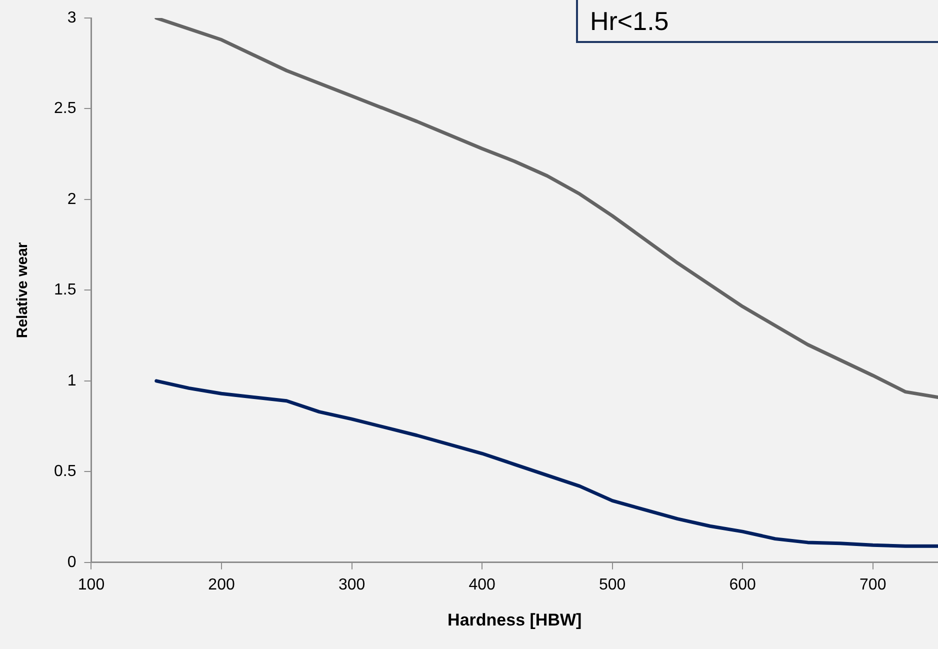 This screenshot has height=649, width=938. What do you see at coordinates (65, 471) in the screenshot?
I see `y-tick-label: 0.5` at bounding box center [65, 471].